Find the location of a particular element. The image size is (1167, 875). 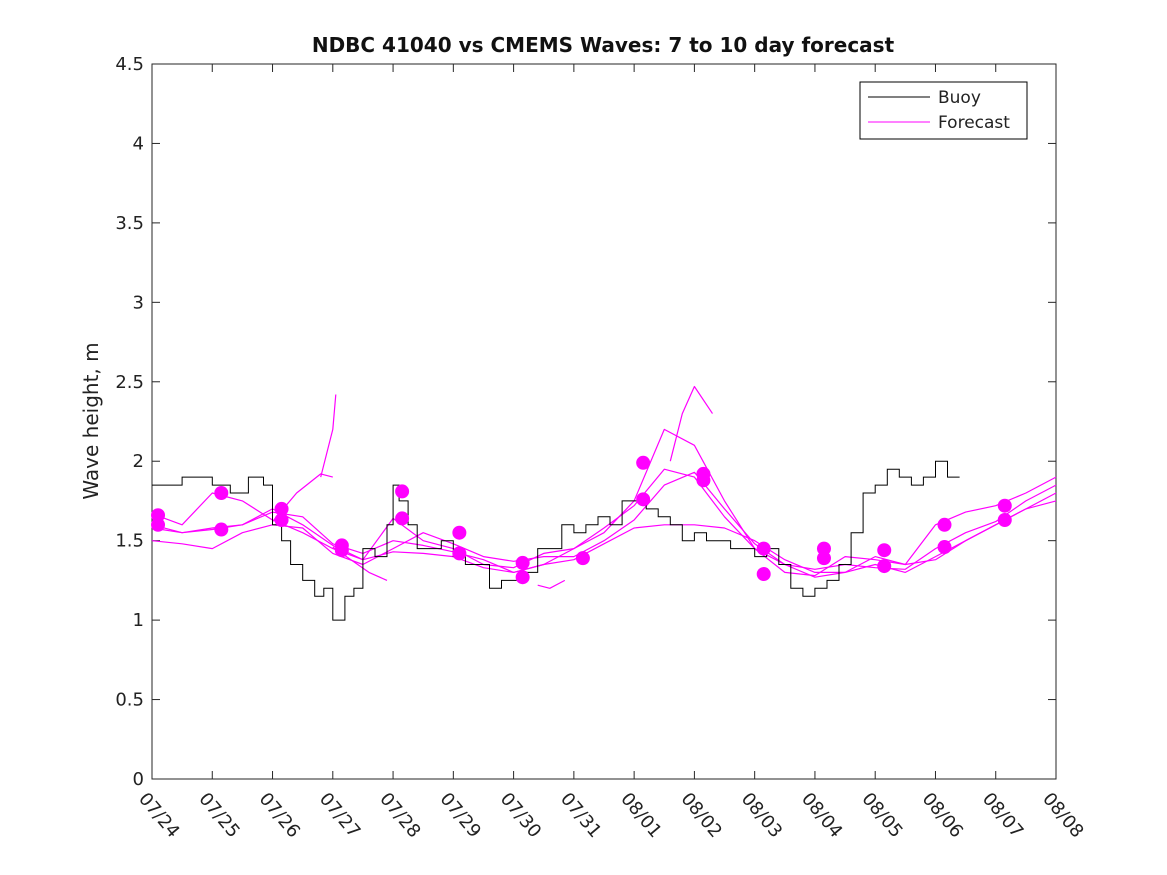

y-tick-label: 1.5 is located at coordinates (129, 541).